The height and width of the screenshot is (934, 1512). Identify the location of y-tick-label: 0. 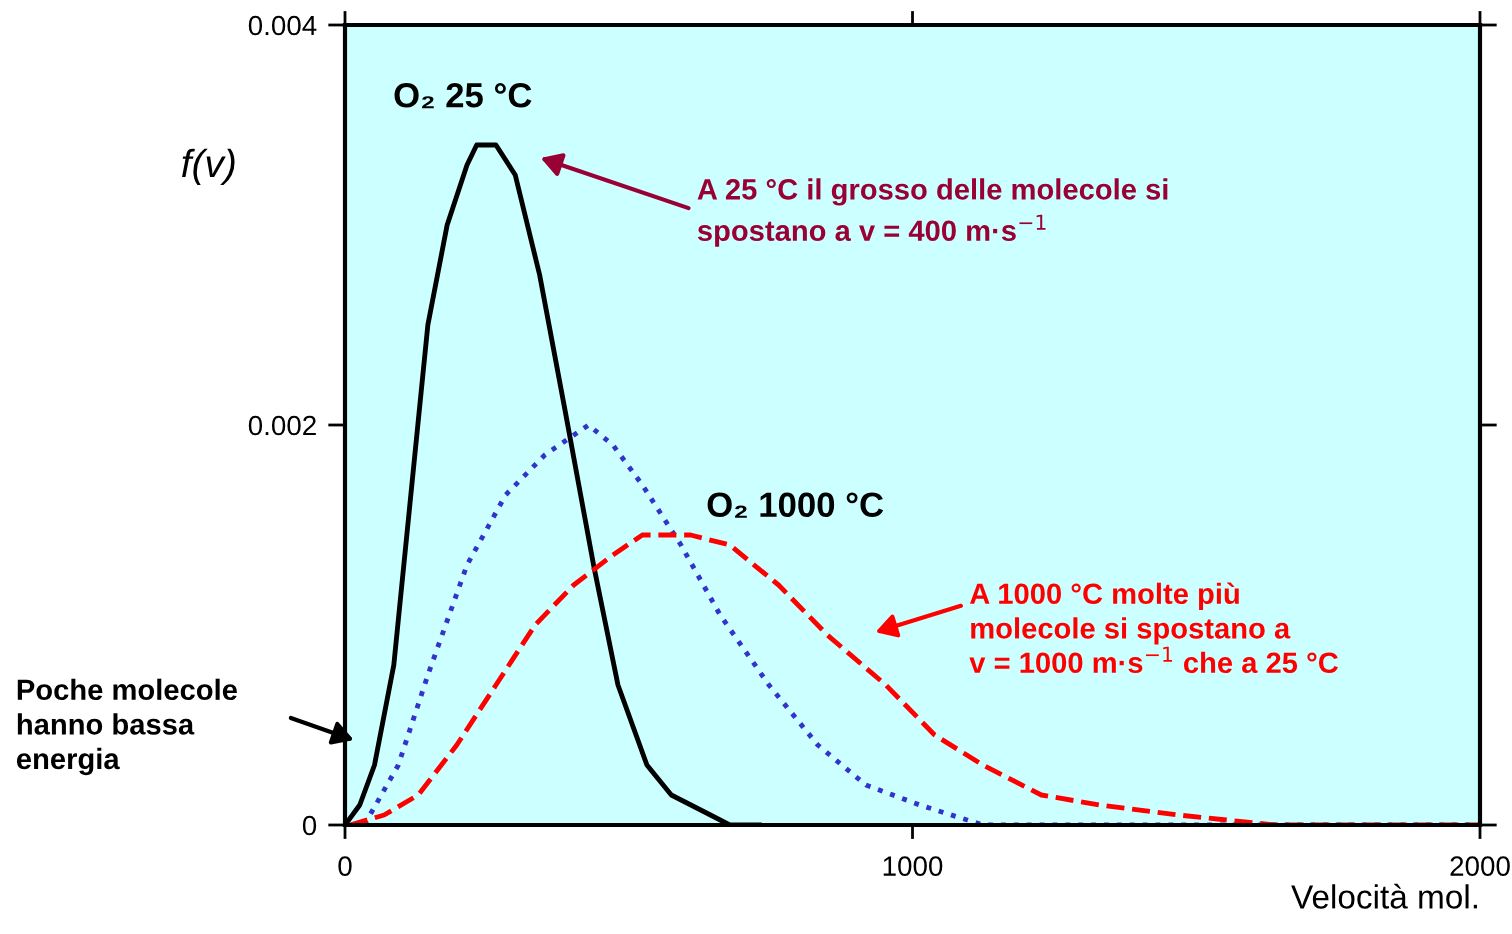
(309, 825).